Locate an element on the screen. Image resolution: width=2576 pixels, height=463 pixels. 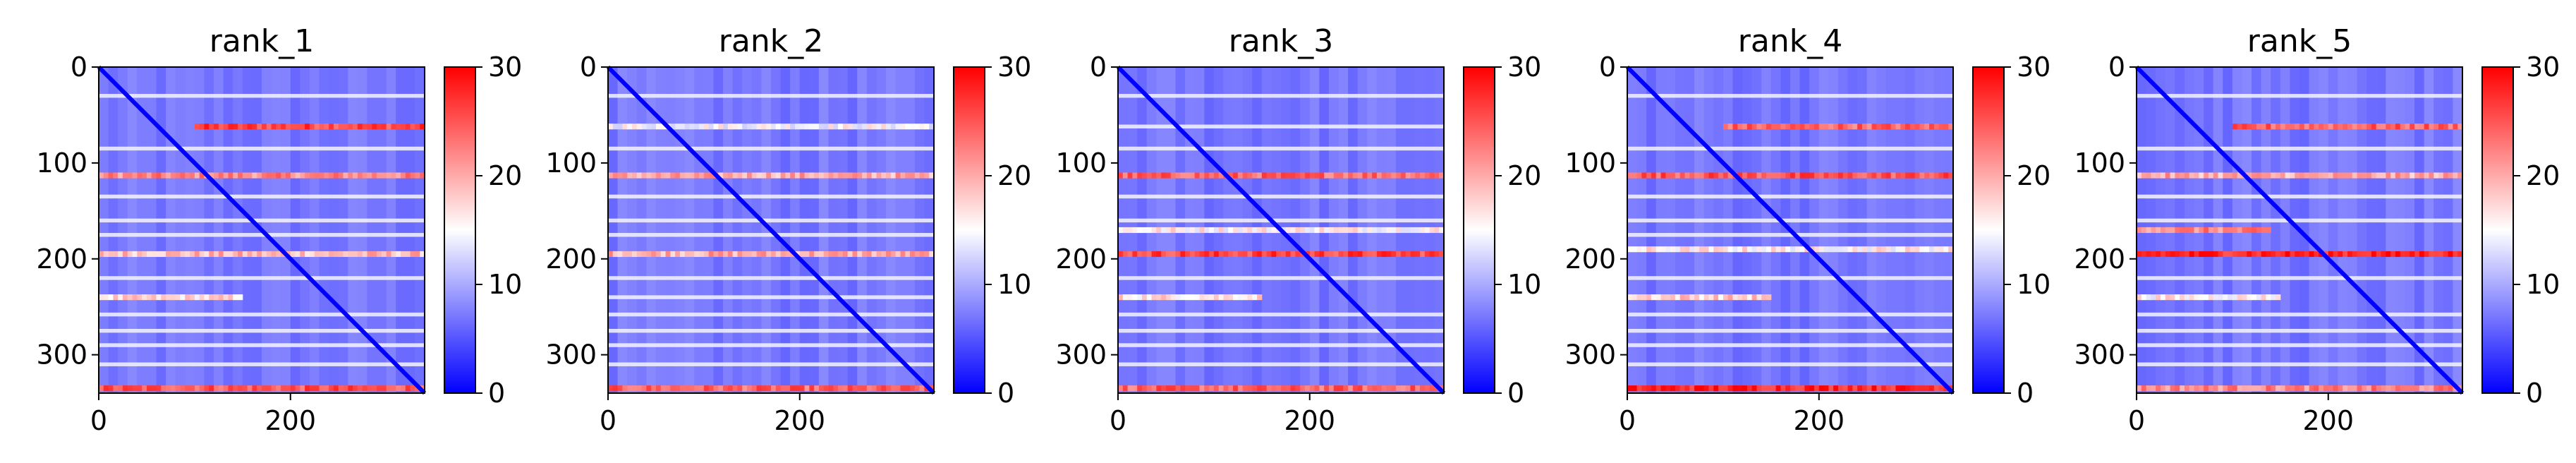
heatmap-white-band is located at coordinates (771, 96).